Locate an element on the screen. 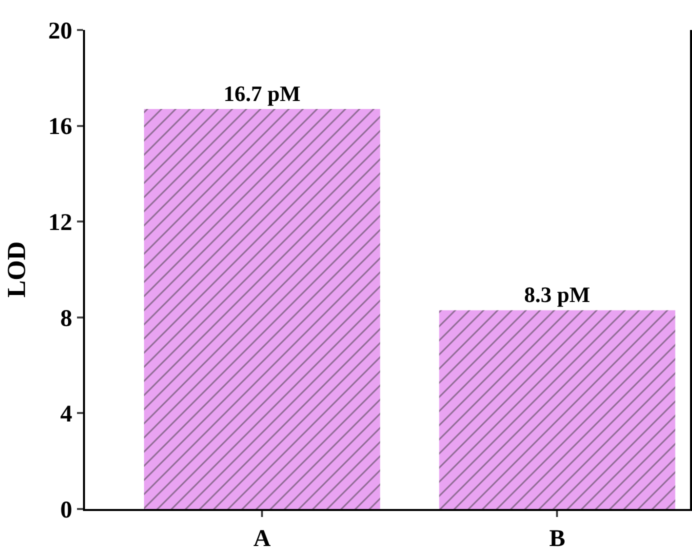 The image size is (692, 554). y-tick-label: 20 is located at coordinates (60, 31).